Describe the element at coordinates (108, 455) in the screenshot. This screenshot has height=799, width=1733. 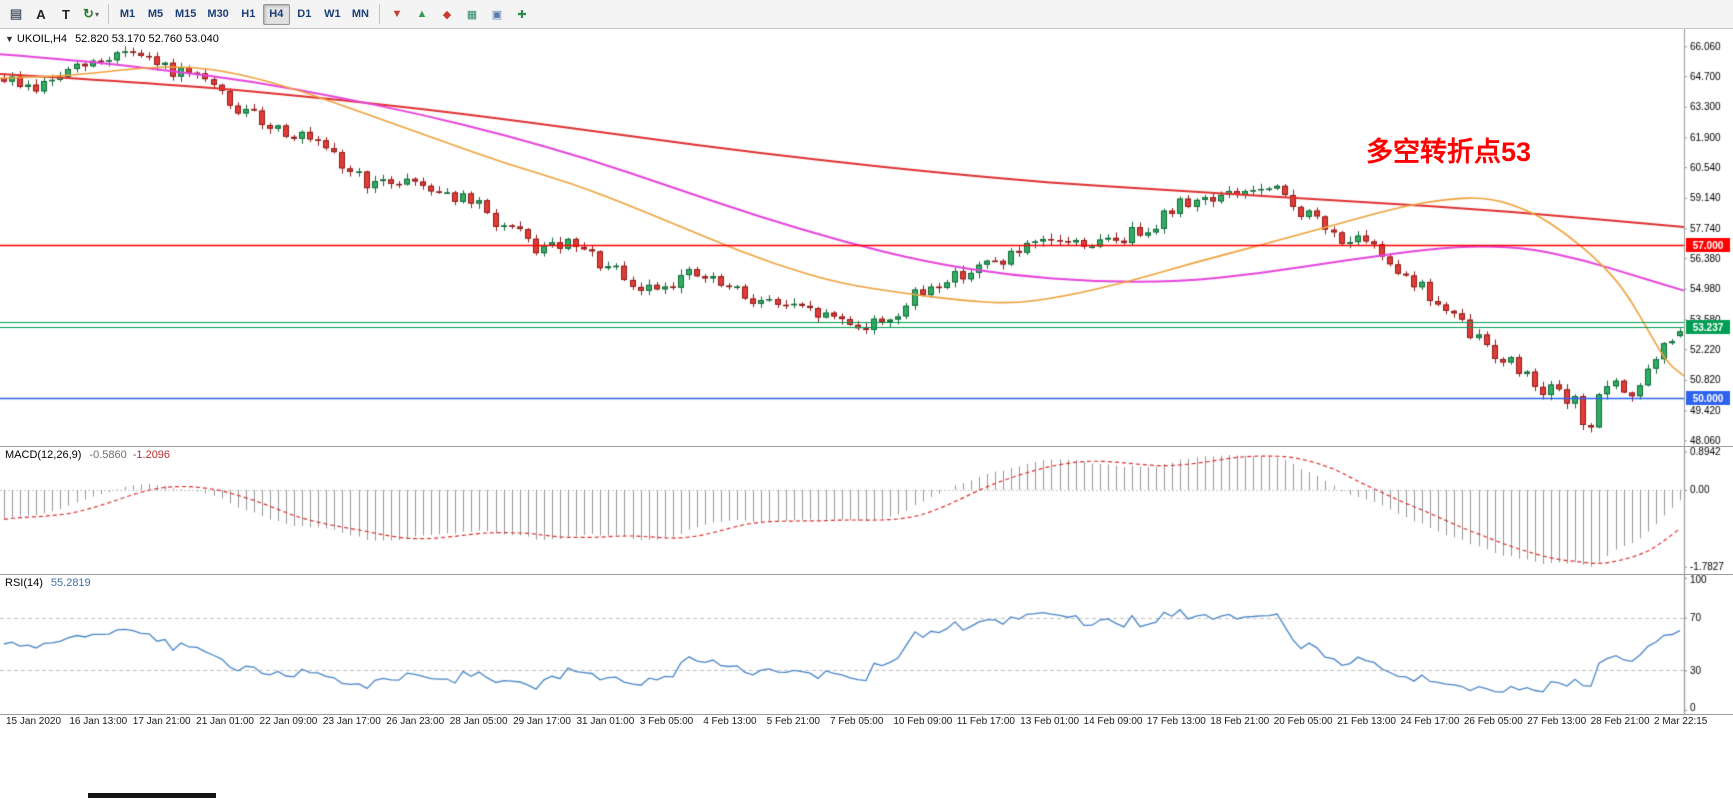
I see `macd-main-value: -0.5860` at that location.